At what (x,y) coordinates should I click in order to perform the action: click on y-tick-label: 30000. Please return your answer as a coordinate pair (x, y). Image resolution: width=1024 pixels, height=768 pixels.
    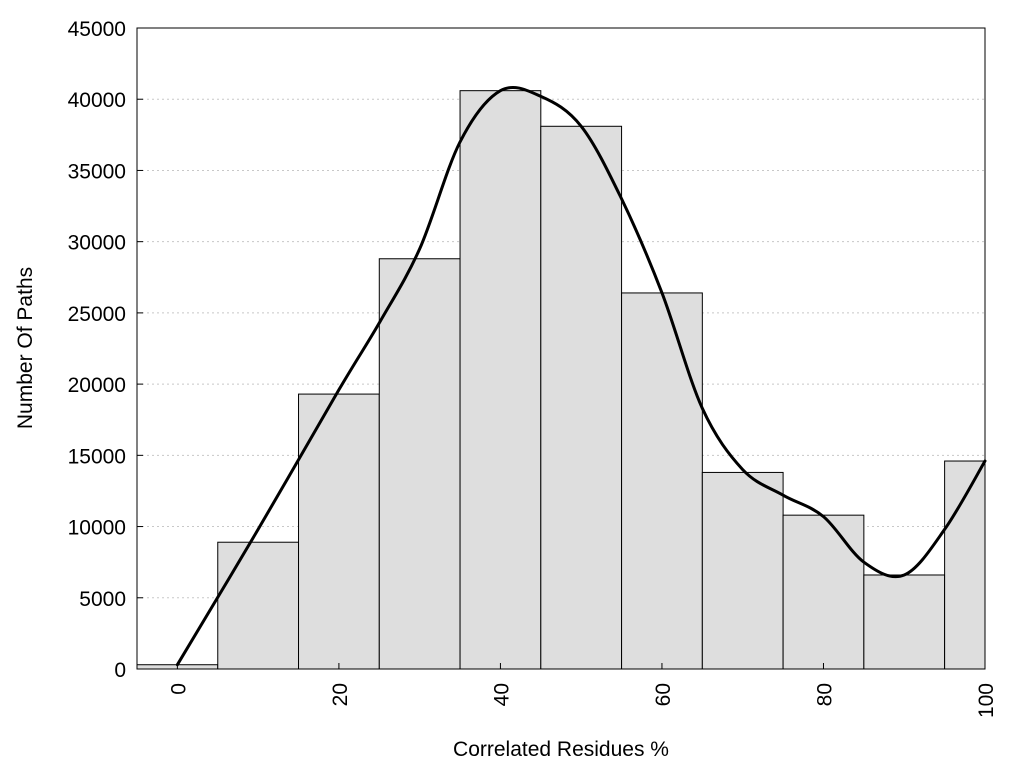
    Looking at the image, I should click on (97, 243).